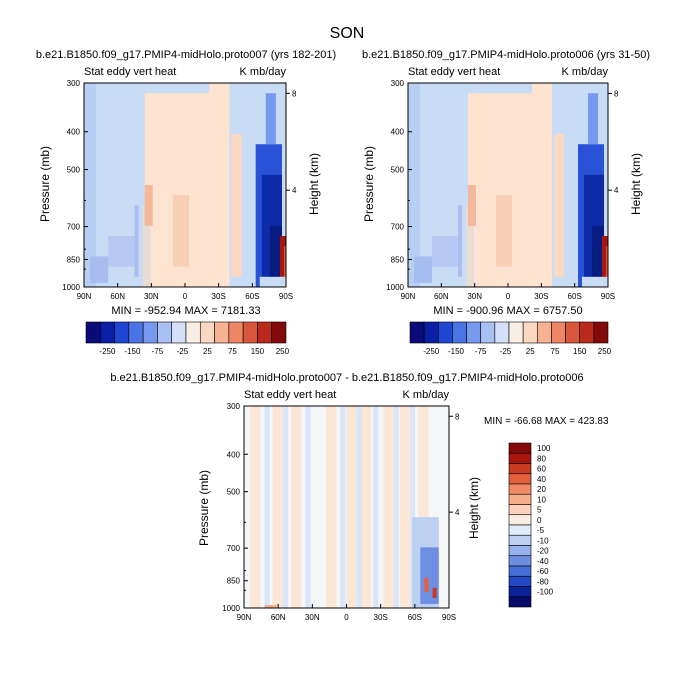 The width and height of the screenshot is (694, 694). What do you see at coordinates (507, 311) in the screenshot?
I see `panel-2-stats: MIN = -900.96 MAX = 6757.50` at bounding box center [507, 311].